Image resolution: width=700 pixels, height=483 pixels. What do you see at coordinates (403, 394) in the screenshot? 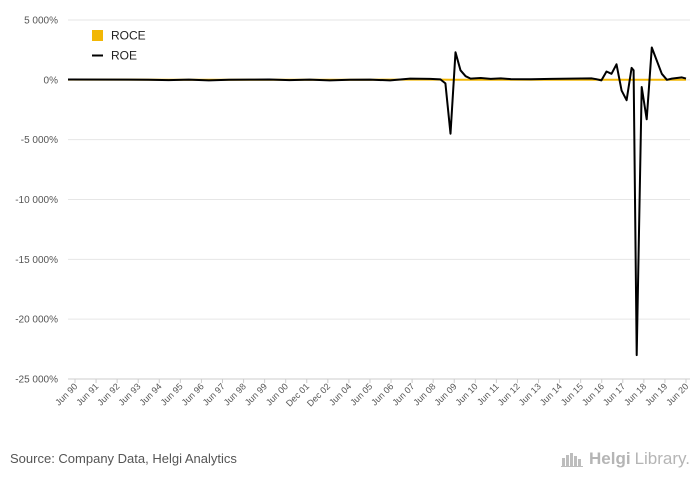
I see `x-tick-label: Jun 07` at bounding box center [403, 394].